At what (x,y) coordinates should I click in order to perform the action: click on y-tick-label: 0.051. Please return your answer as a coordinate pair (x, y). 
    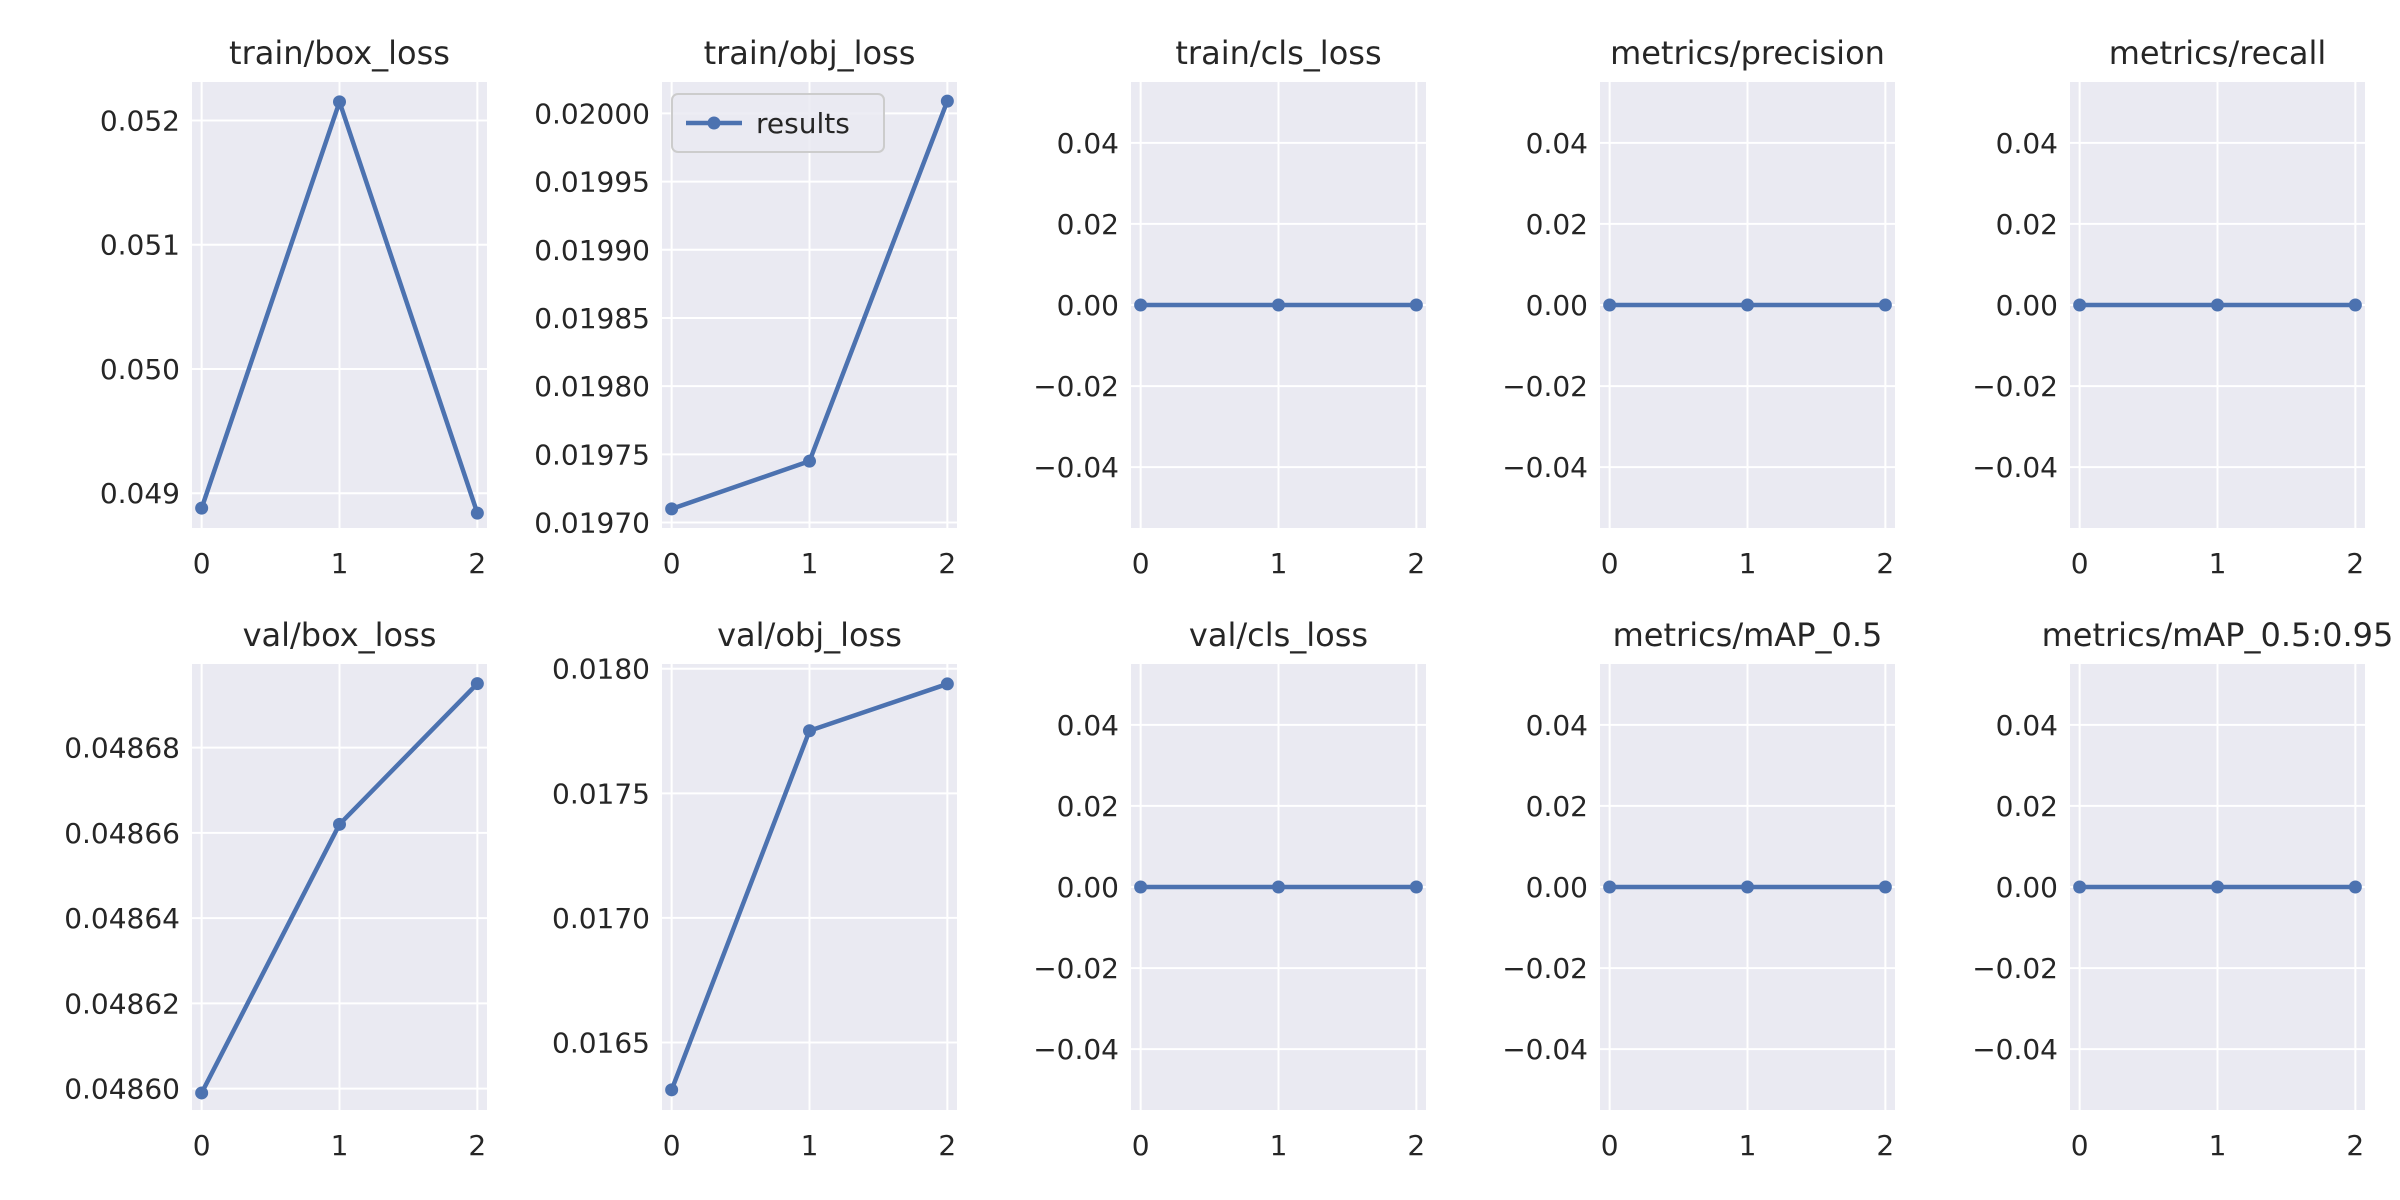
    Looking at the image, I should click on (140, 245).